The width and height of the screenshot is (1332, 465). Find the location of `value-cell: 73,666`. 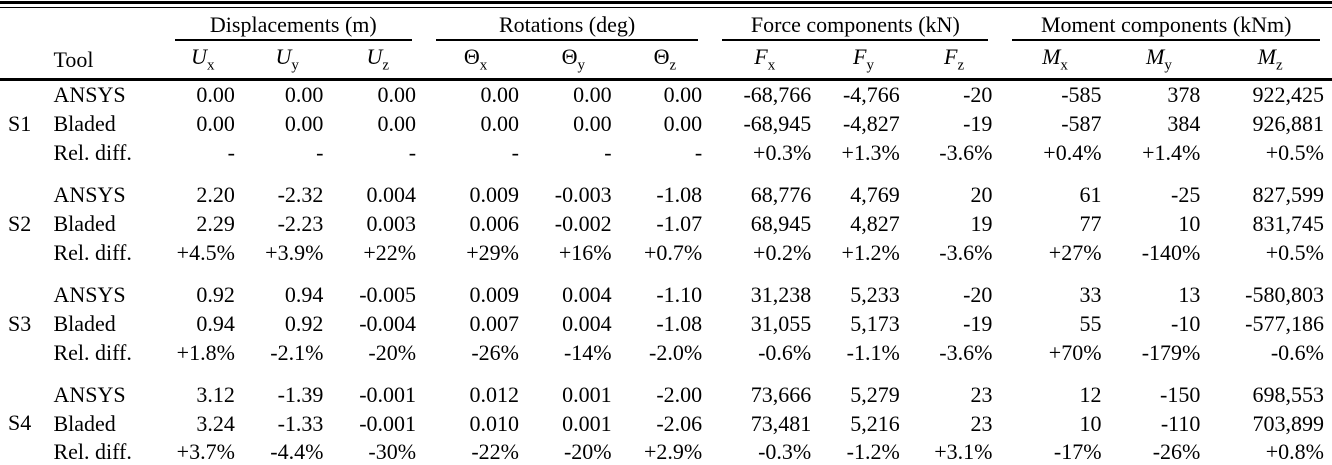

value-cell: 73,666 is located at coordinates (781, 394).